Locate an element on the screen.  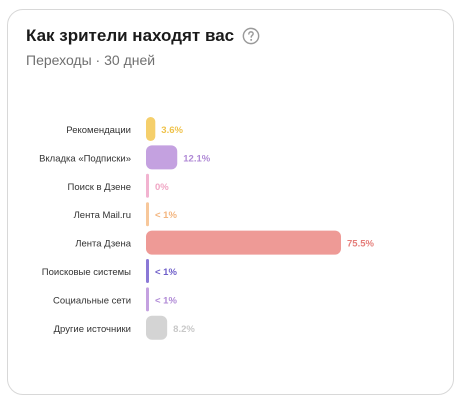
category-label: Другие источники is located at coordinates (92, 329).